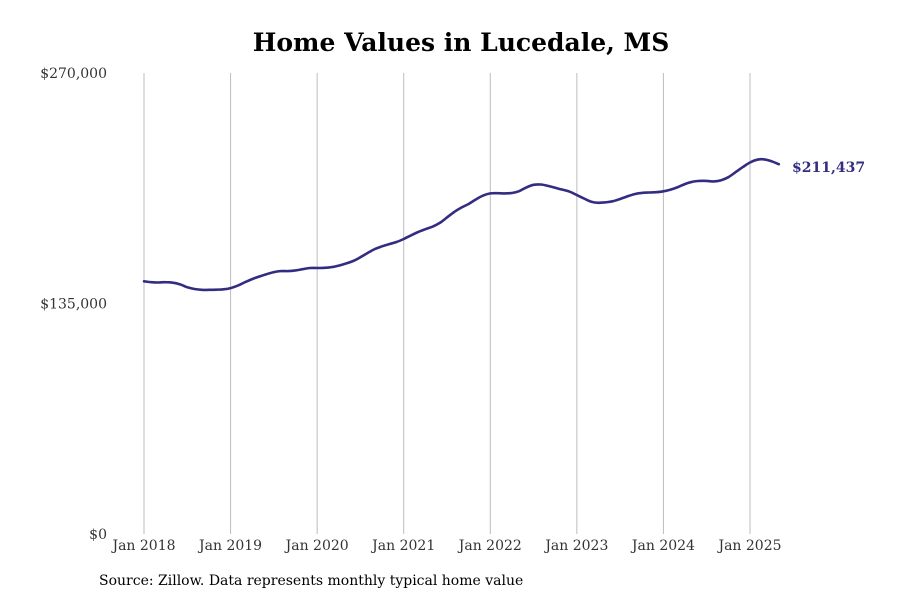  I want to click on x-tick-label: Jan 2021, so click(402, 546).